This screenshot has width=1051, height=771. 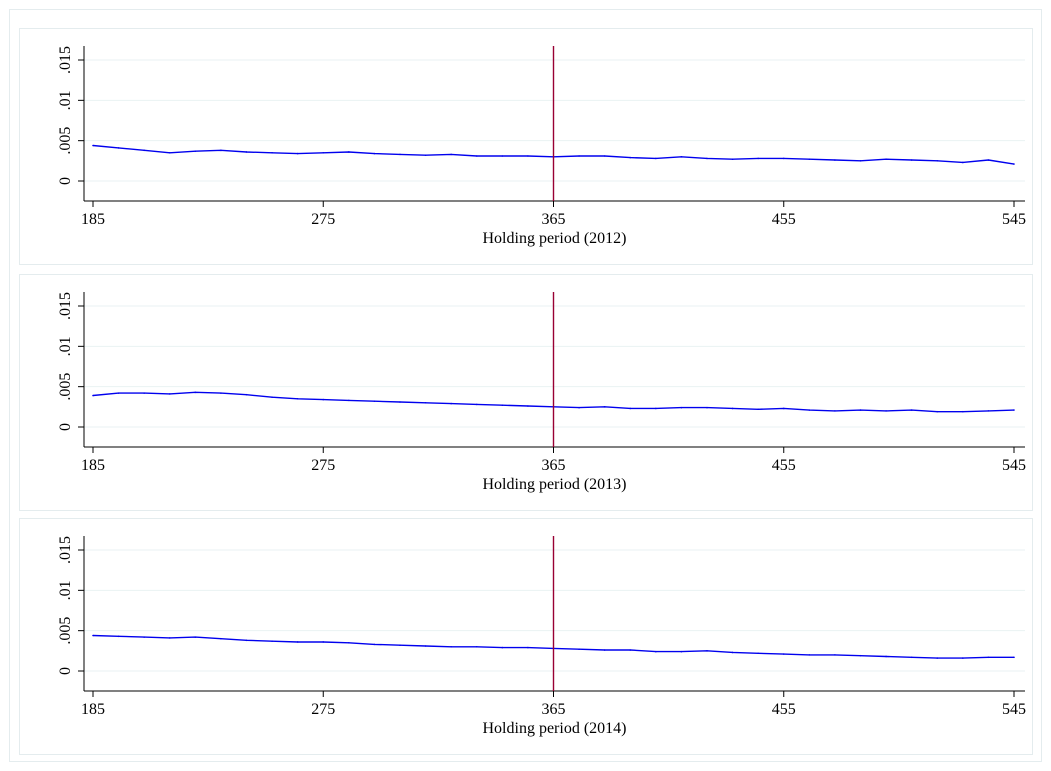 I want to click on y-tick-label: .01, so click(x=65, y=100).